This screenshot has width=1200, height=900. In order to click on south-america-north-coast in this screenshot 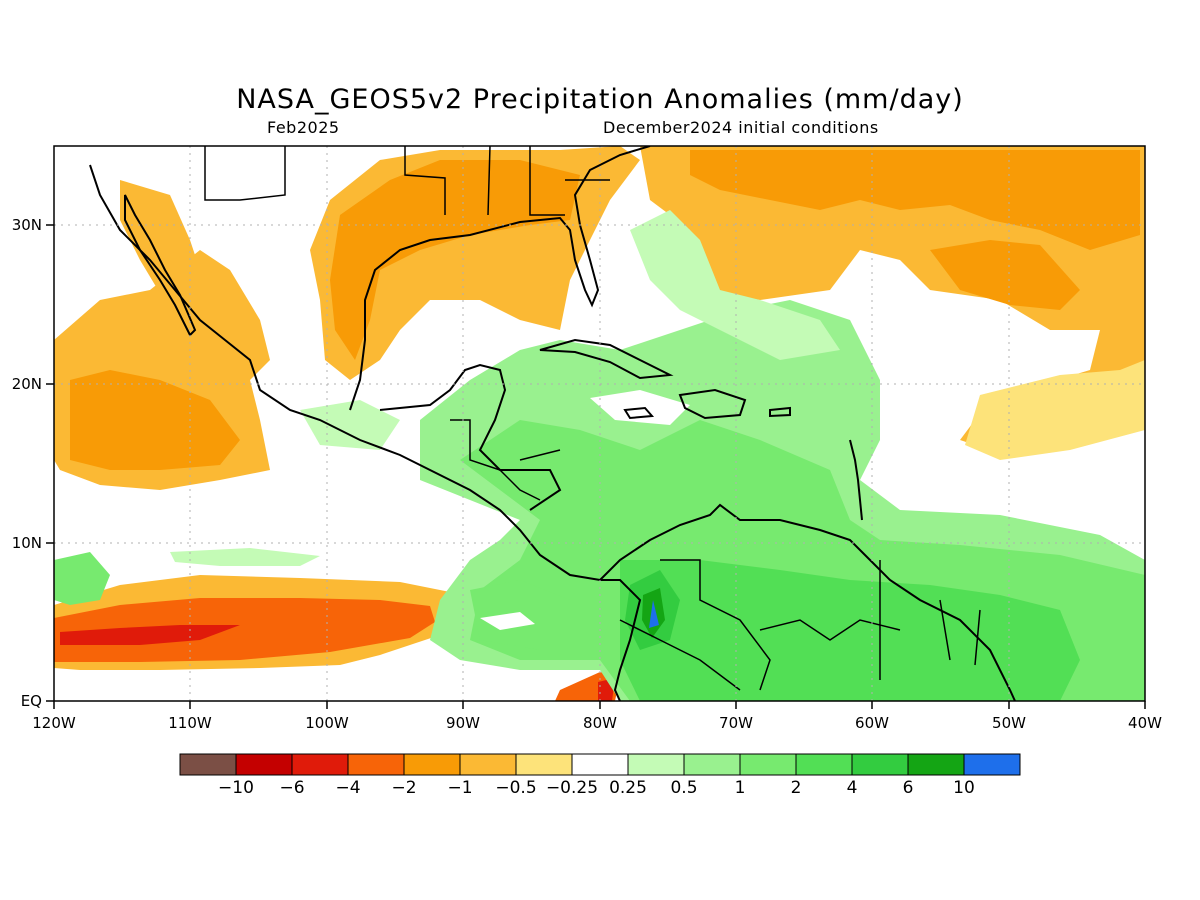, I will do `click(807, 602)`.